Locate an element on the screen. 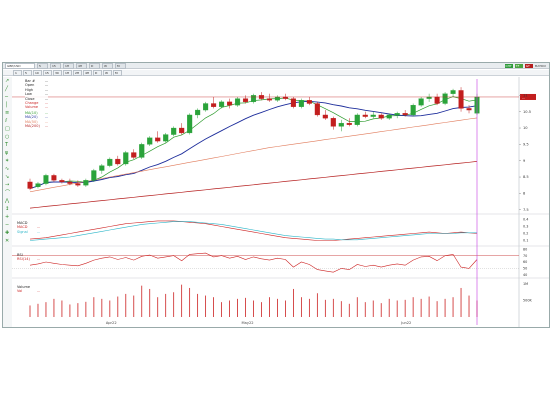 Image resolution: width=555 pixels, height=400 pixels. zoom-in-tool-icon: + is located at coordinates (7, 217).